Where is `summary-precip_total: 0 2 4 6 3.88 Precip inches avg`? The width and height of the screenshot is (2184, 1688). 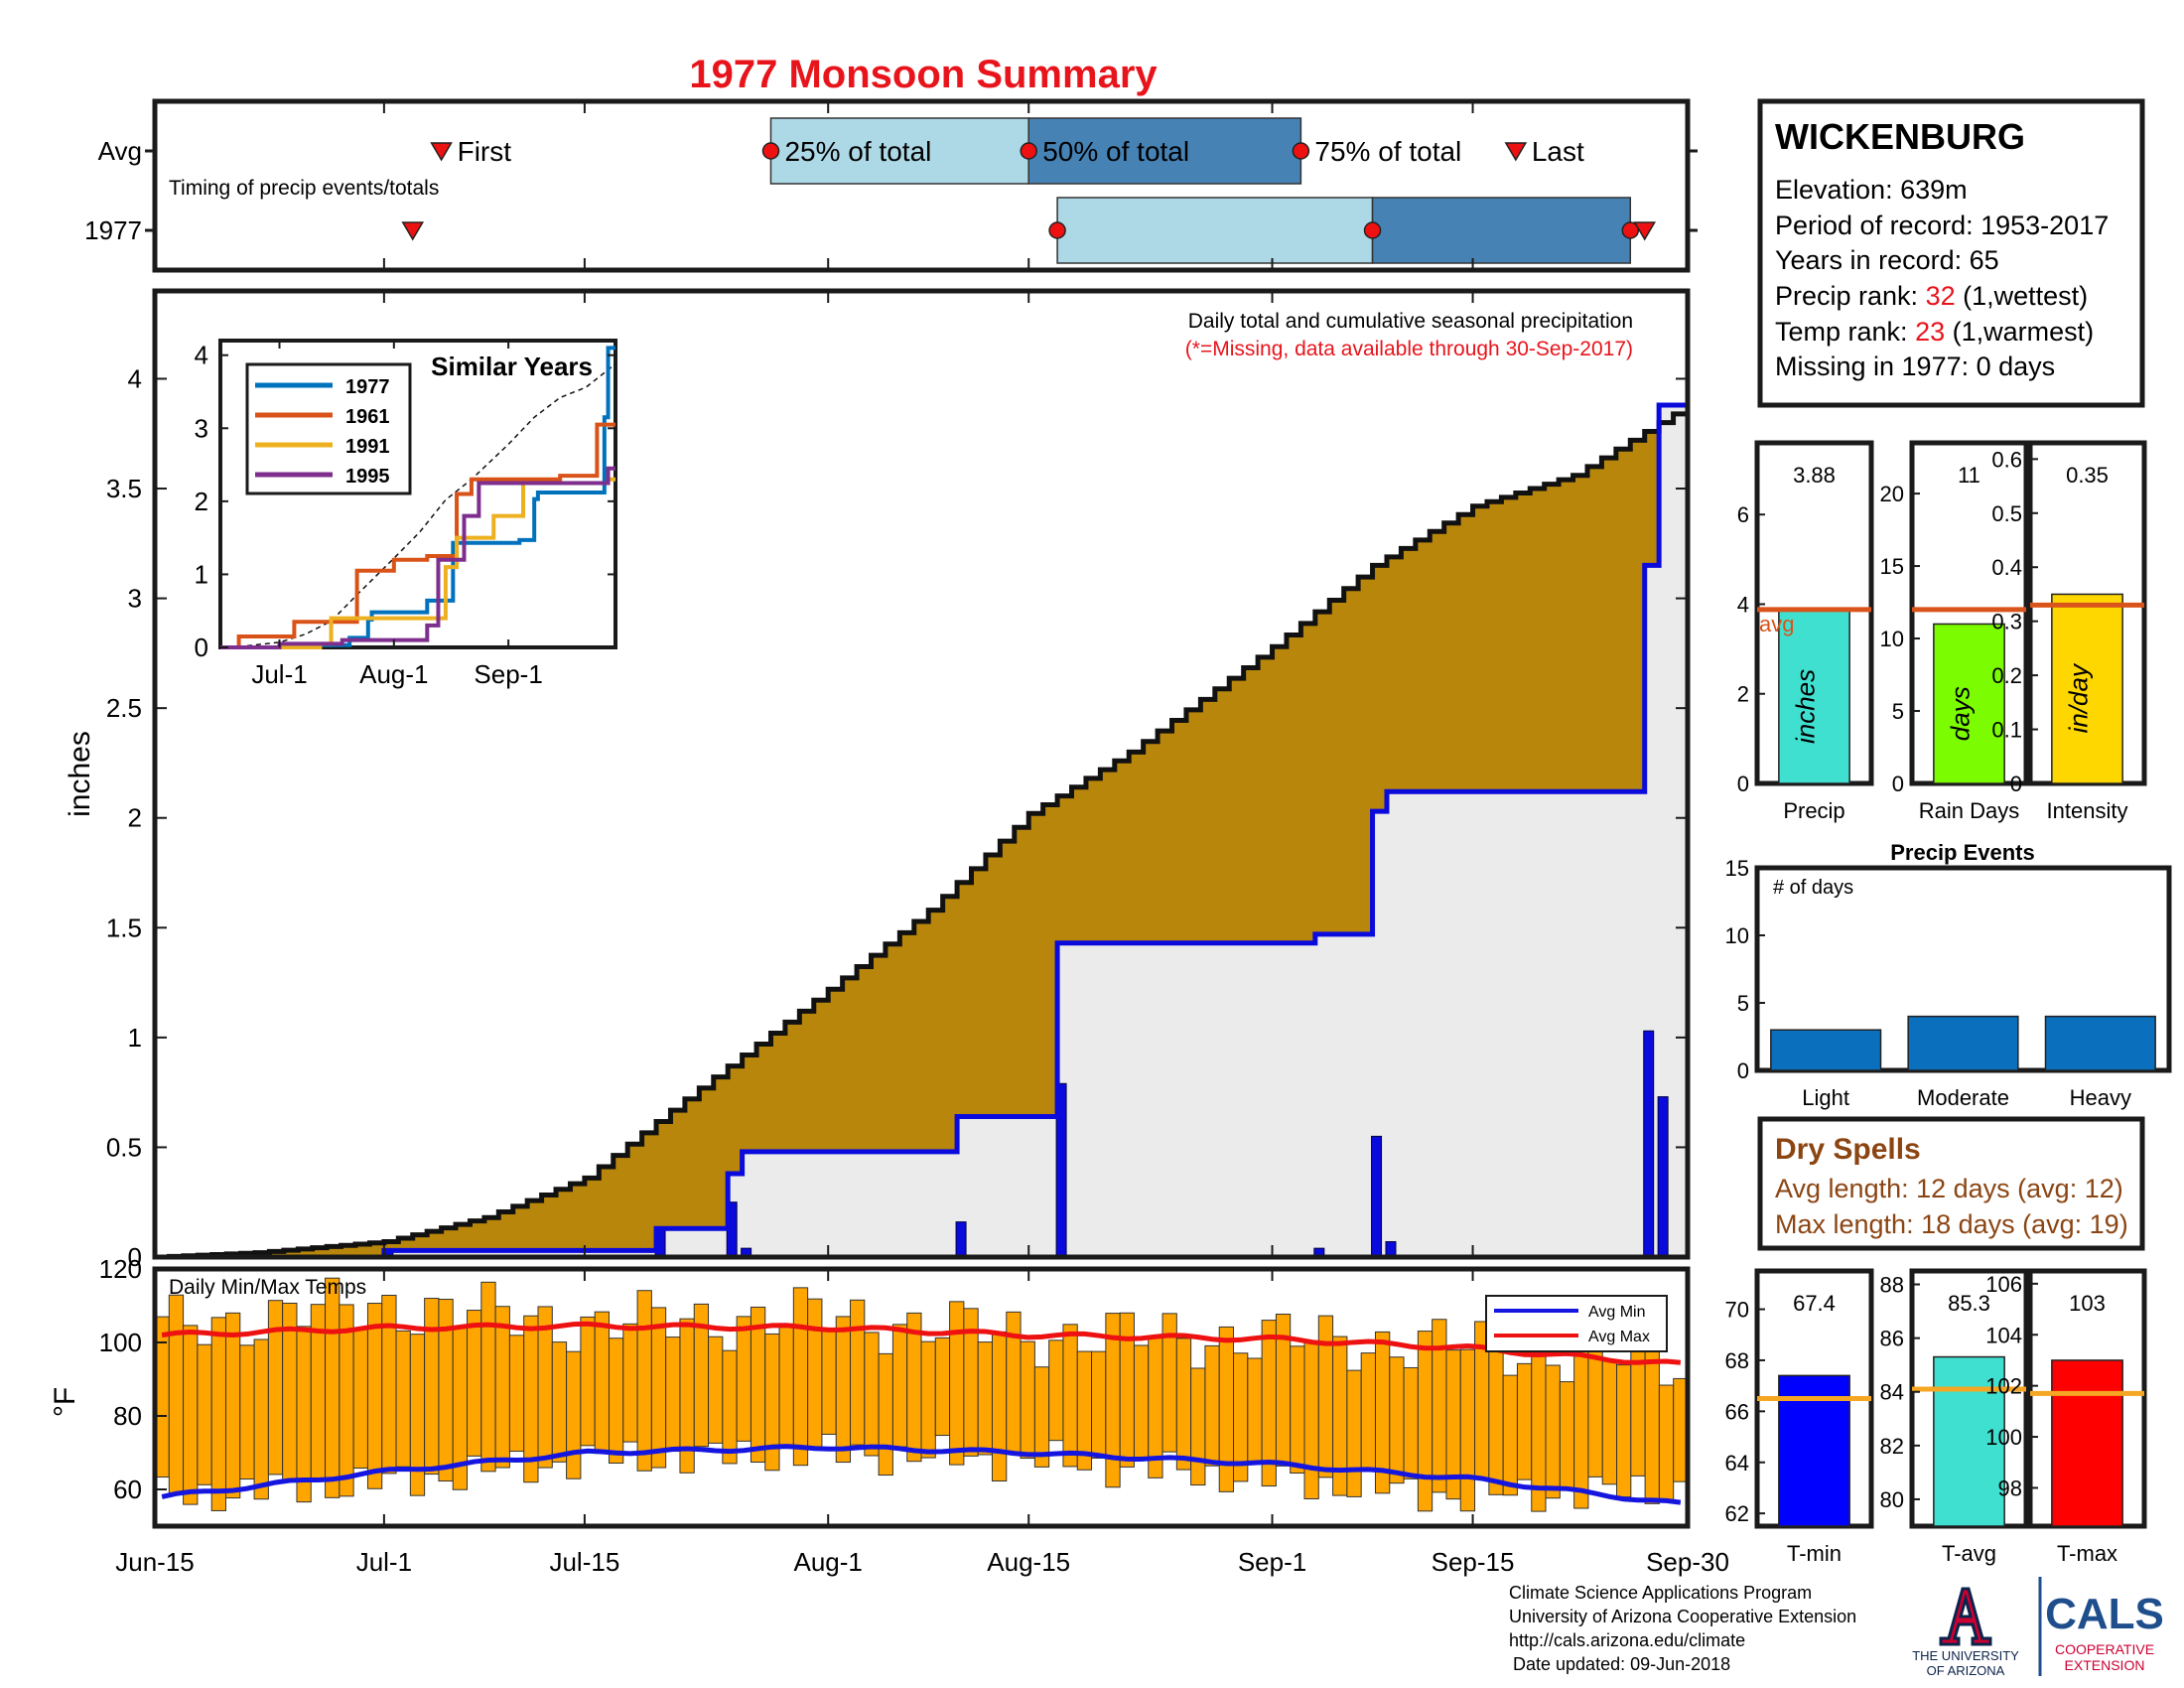
summary-precip_total: 0 2 4 6 3.88 Precip inches avg is located at coordinates (1805, 631).